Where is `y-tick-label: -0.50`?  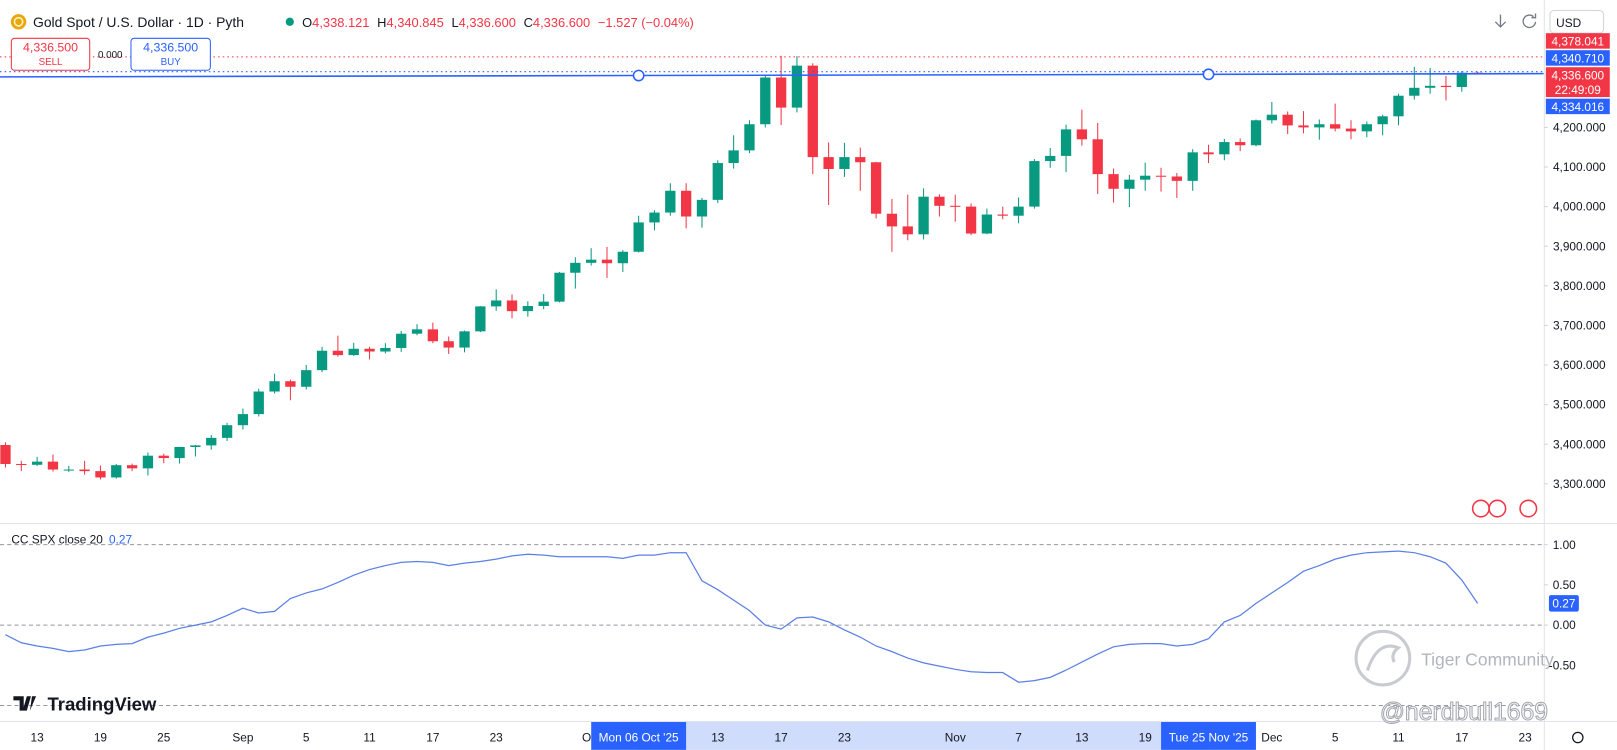
y-tick-label: -0.50 is located at coordinates (1562, 665).